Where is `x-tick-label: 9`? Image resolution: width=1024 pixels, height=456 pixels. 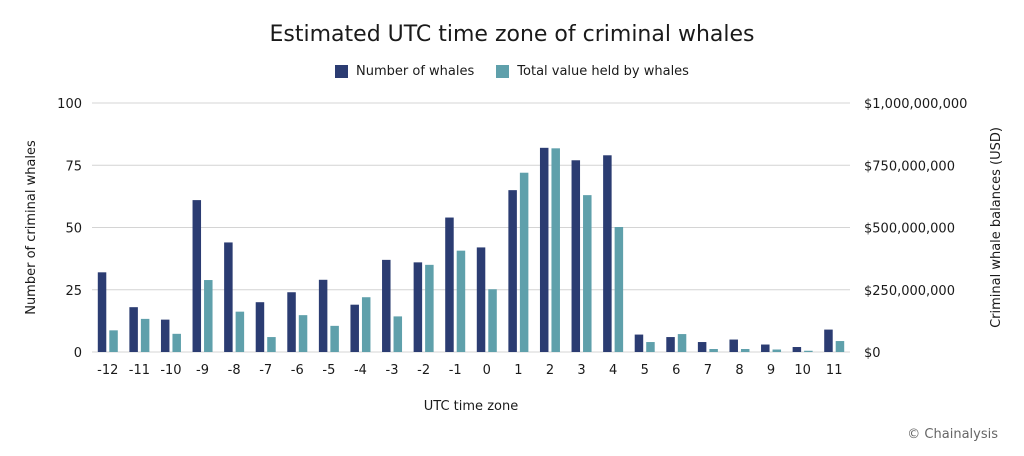 x-tick-label: 9 is located at coordinates (771, 370).